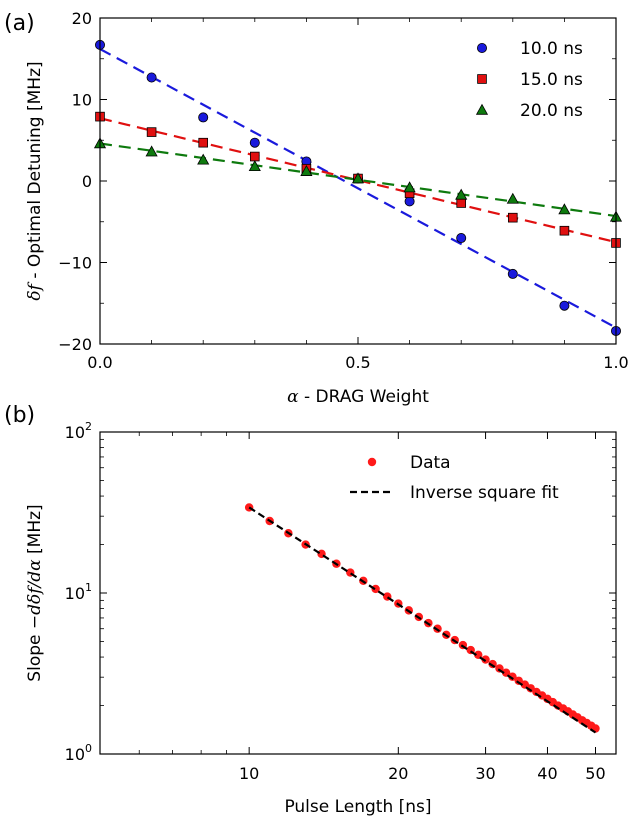 This screenshot has height=823, width=636. What do you see at coordinates (595, 773) in the screenshot?
I see `panel-b-x-tick-label: 50` at bounding box center [595, 773].